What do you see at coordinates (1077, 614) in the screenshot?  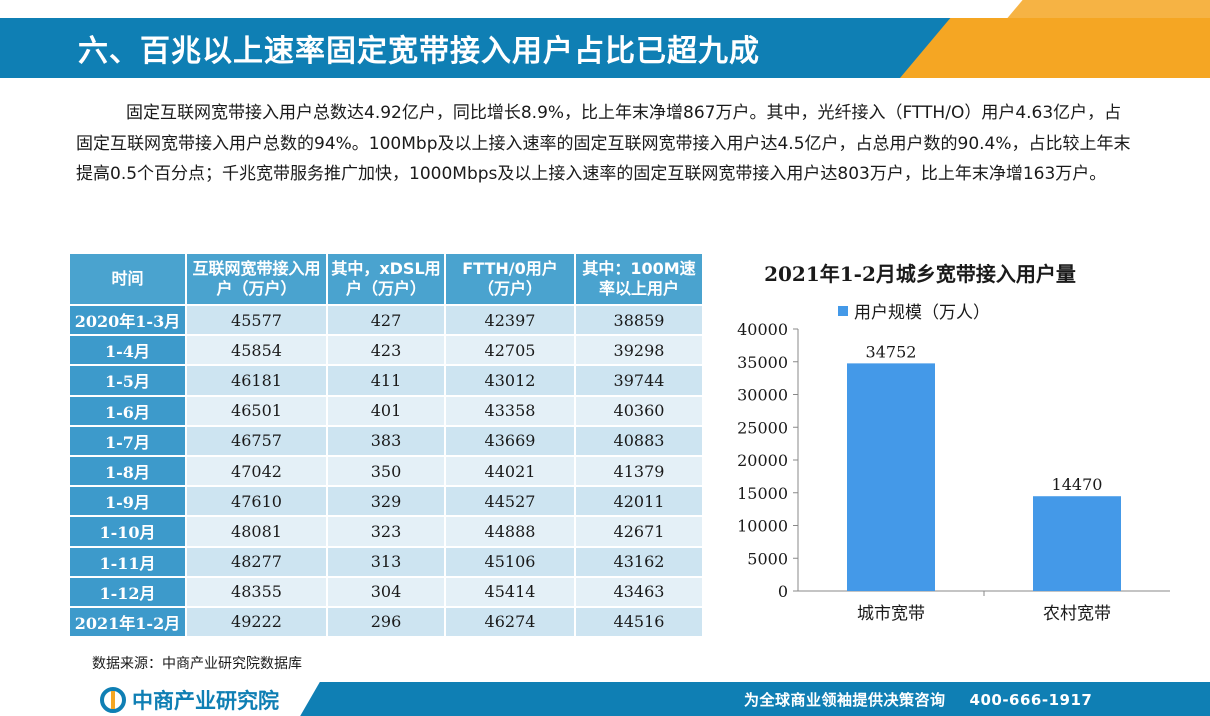 I see `x-tick-label: 农村宽带` at bounding box center [1077, 614].